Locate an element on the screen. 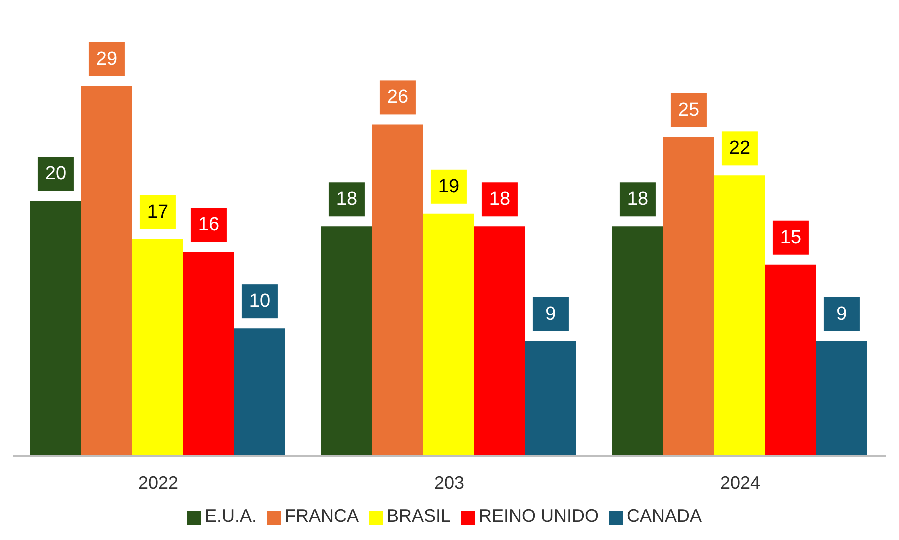  x-tick-label: 203 is located at coordinates (449, 482).